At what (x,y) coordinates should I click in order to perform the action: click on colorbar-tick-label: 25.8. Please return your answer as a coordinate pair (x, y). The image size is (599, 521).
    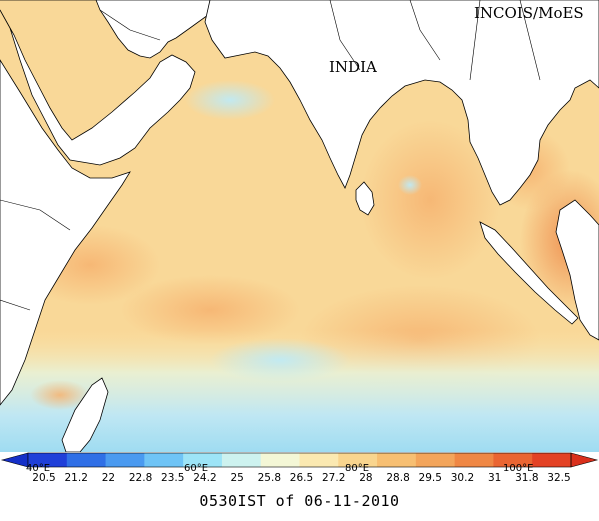
    Looking at the image, I should click on (269, 478).